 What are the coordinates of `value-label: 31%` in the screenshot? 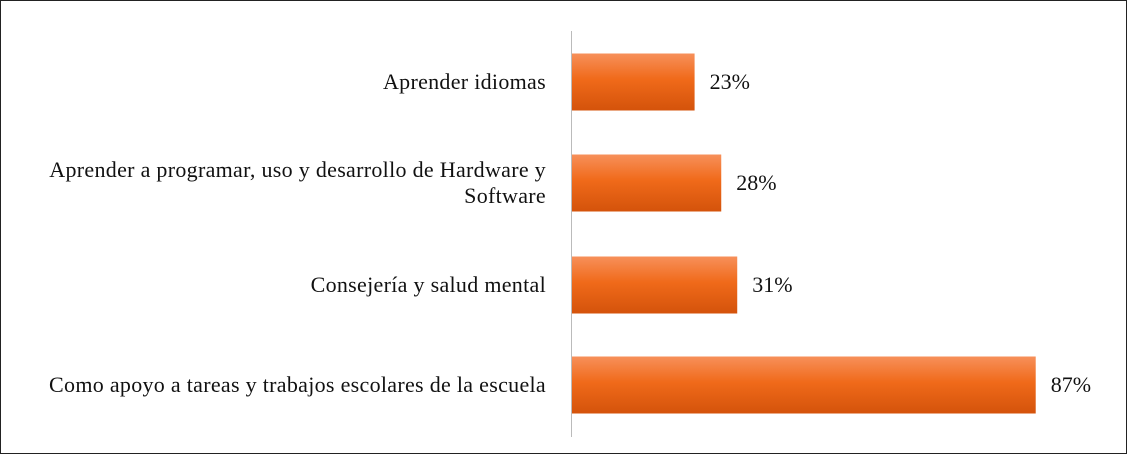 It's located at (772, 284).